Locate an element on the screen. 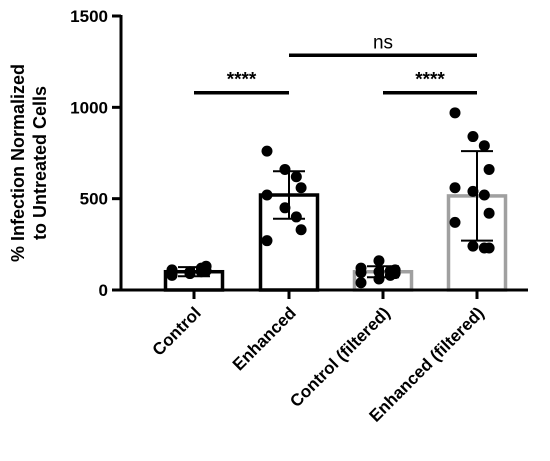  bars-layer is located at coordinates (335, 246).